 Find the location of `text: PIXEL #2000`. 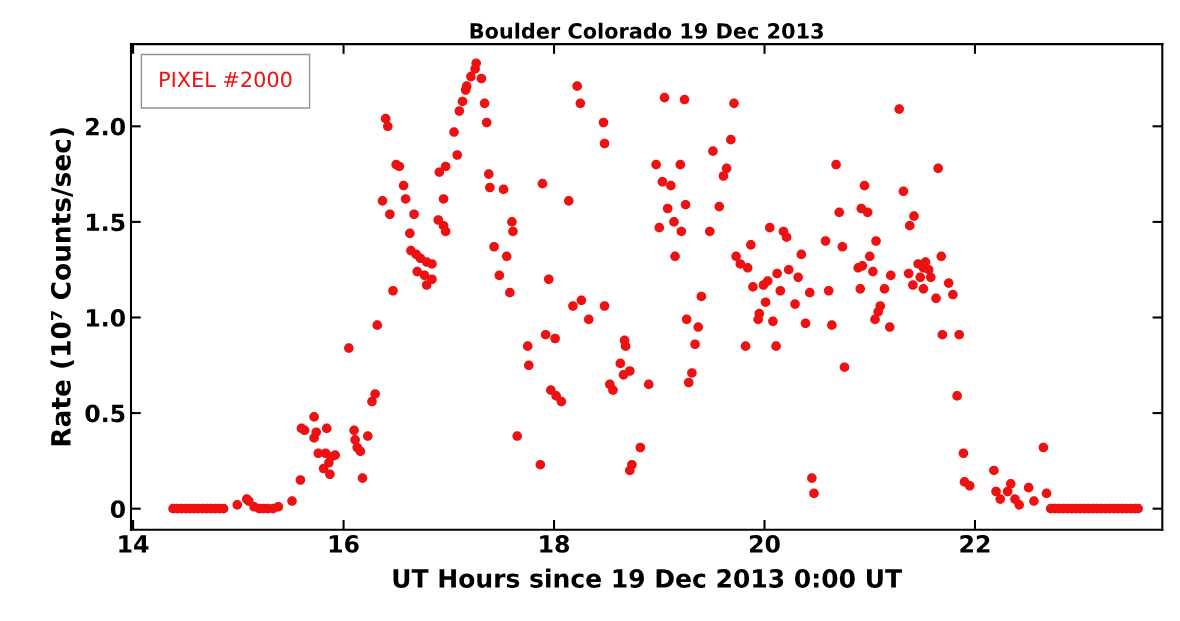

text: PIXEL #2000 is located at coordinates (226, 79).